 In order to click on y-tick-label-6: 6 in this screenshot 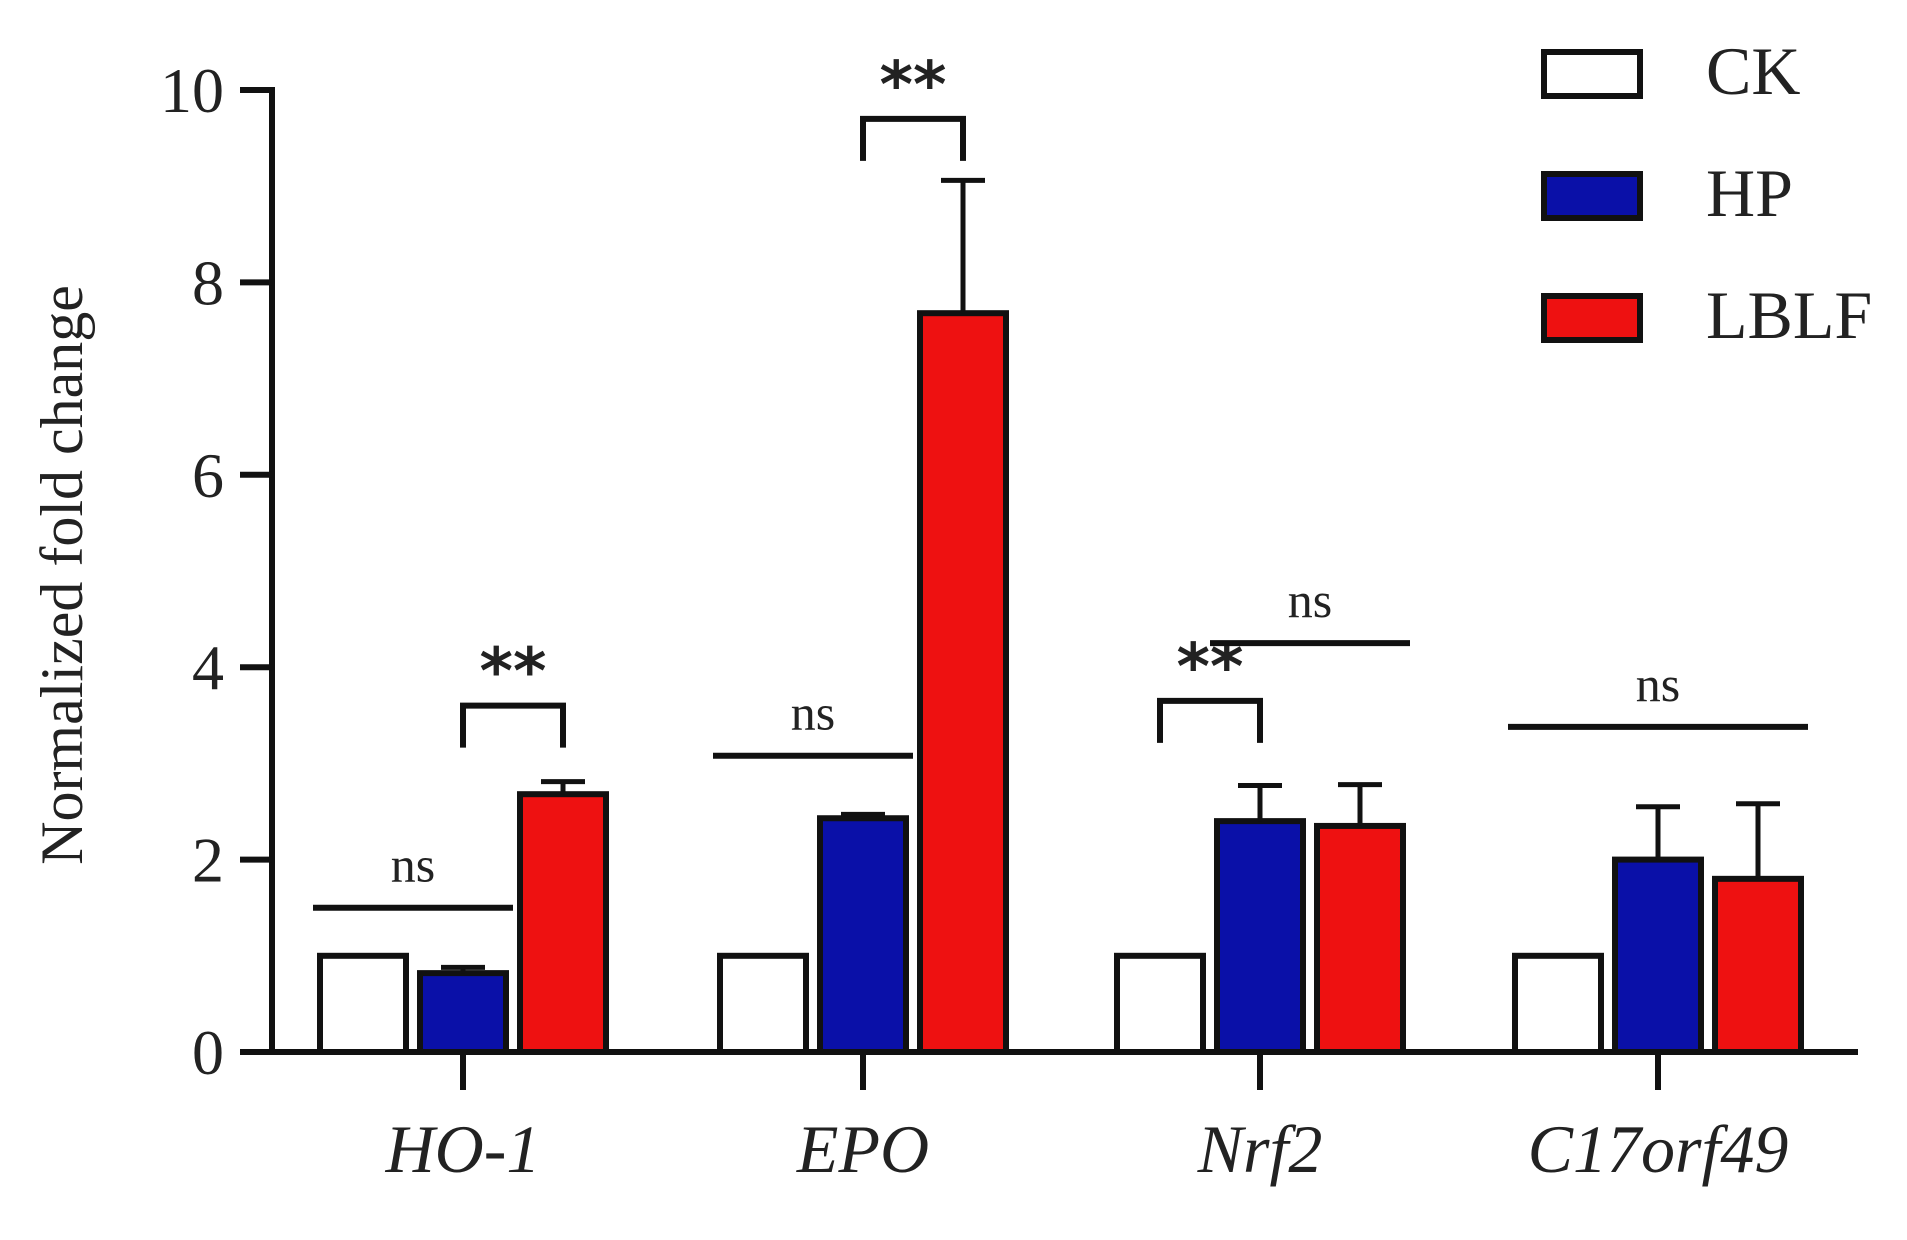, I will do `click(208, 475)`.